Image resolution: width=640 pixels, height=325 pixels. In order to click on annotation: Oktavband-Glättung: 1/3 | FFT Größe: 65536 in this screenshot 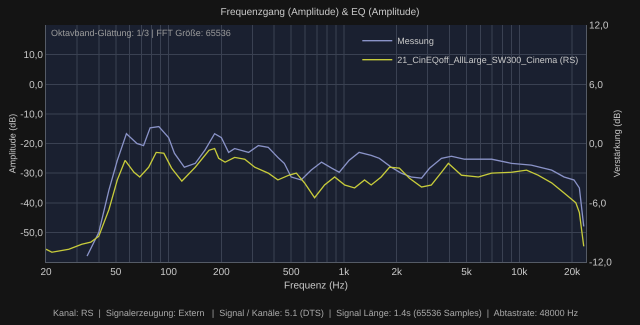, I will do `click(141, 33)`.